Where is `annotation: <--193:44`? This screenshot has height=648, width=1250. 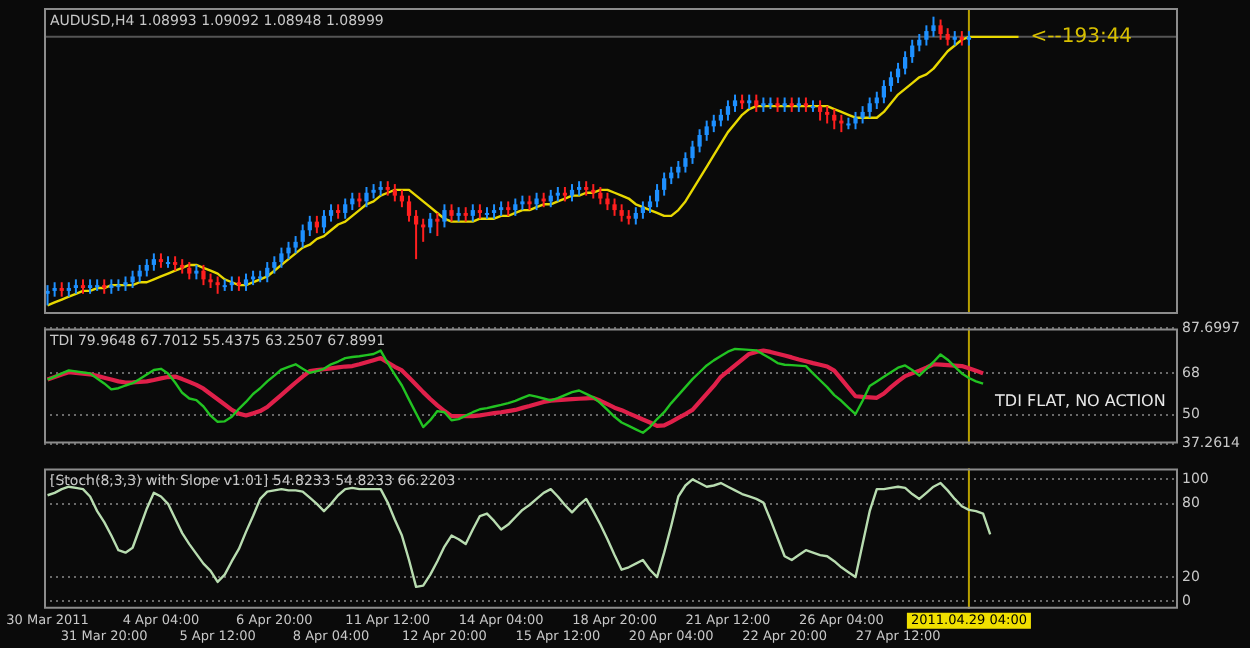 annotation: <--193:44 is located at coordinates (1081, 37).